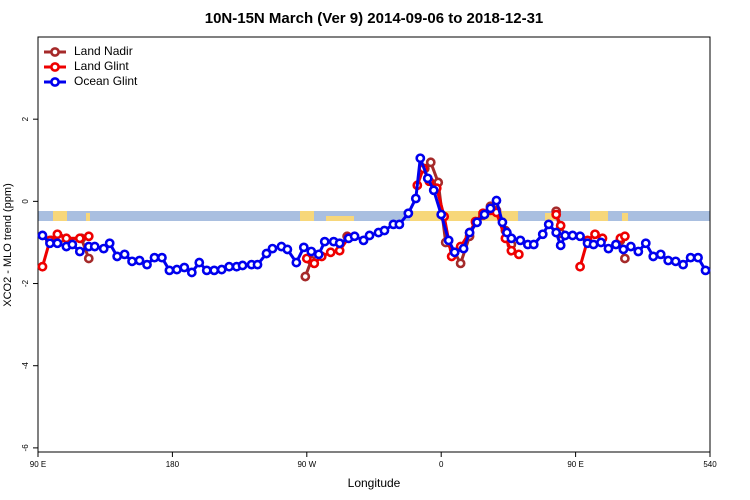 The image size is (750, 500). Describe the element at coordinates (101, 66) in the screenshot. I see `legend-label: Land Glint` at that location.